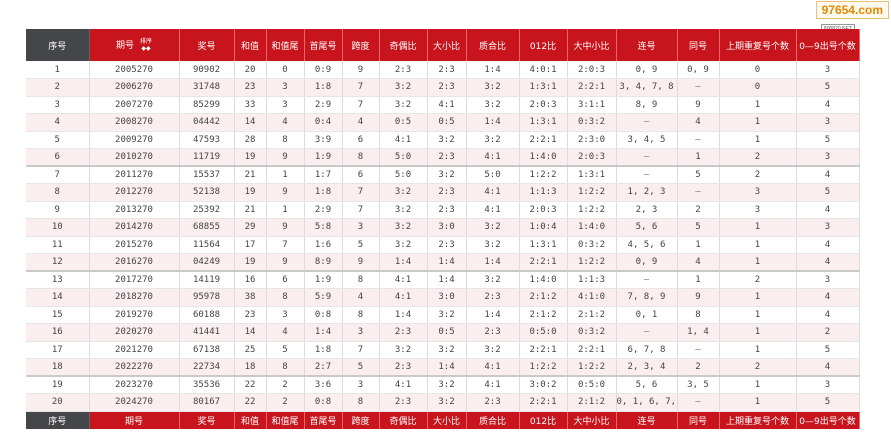  What do you see at coordinates (134, 367) in the screenshot?
I see `table-cell: 2022270` at bounding box center [134, 367].